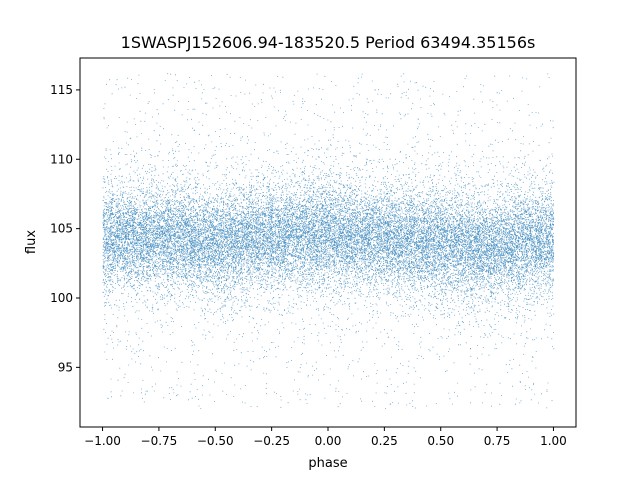 This screenshot has width=640, height=485. Describe the element at coordinates (61, 229) in the screenshot. I see `y-tick-label: 105` at that location.